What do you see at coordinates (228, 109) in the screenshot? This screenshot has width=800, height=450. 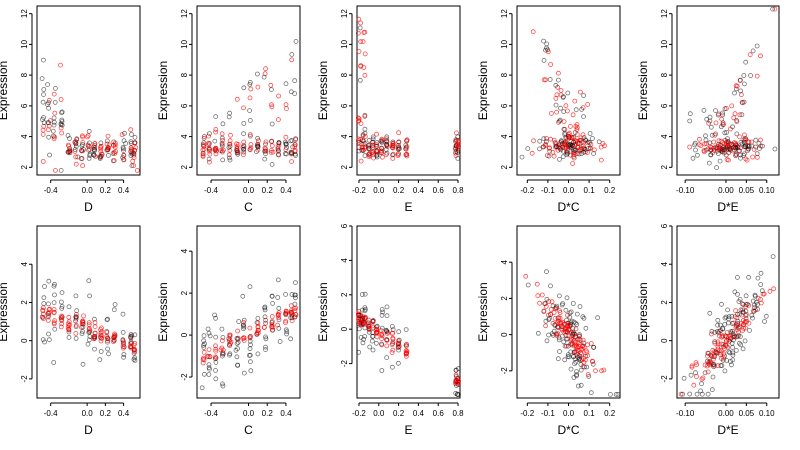 I see `panel-2: -0.4 0.0 0.2 0.4 2 4 6 8 10 12 C Expression` at bounding box center [228, 109].